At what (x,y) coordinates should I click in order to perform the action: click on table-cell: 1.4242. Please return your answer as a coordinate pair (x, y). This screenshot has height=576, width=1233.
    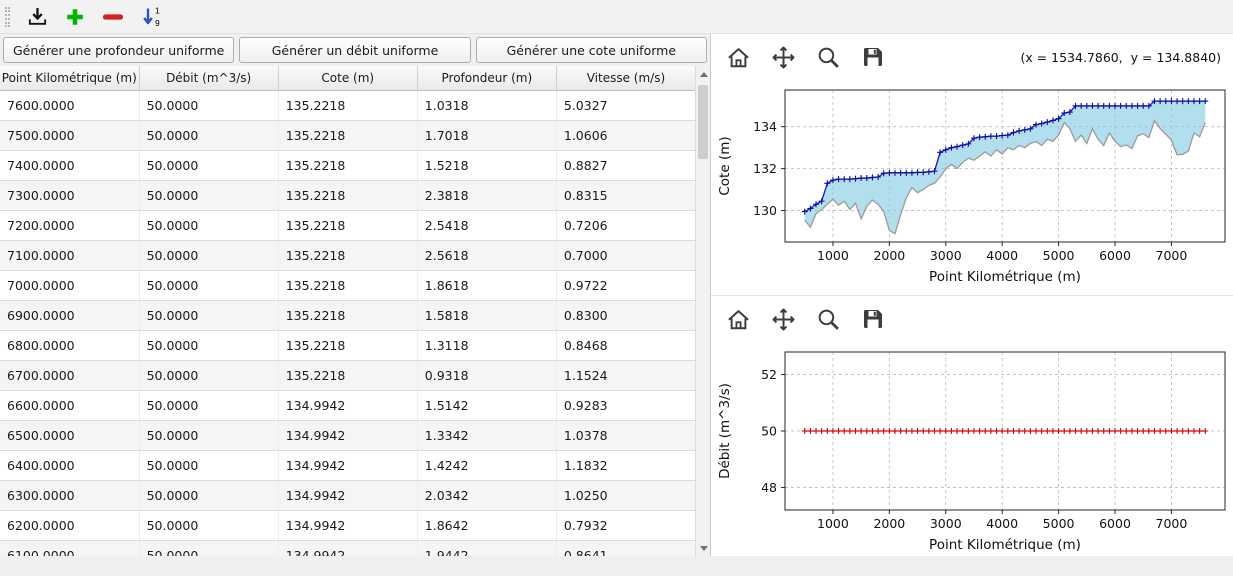
    Looking at the image, I should click on (487, 465).